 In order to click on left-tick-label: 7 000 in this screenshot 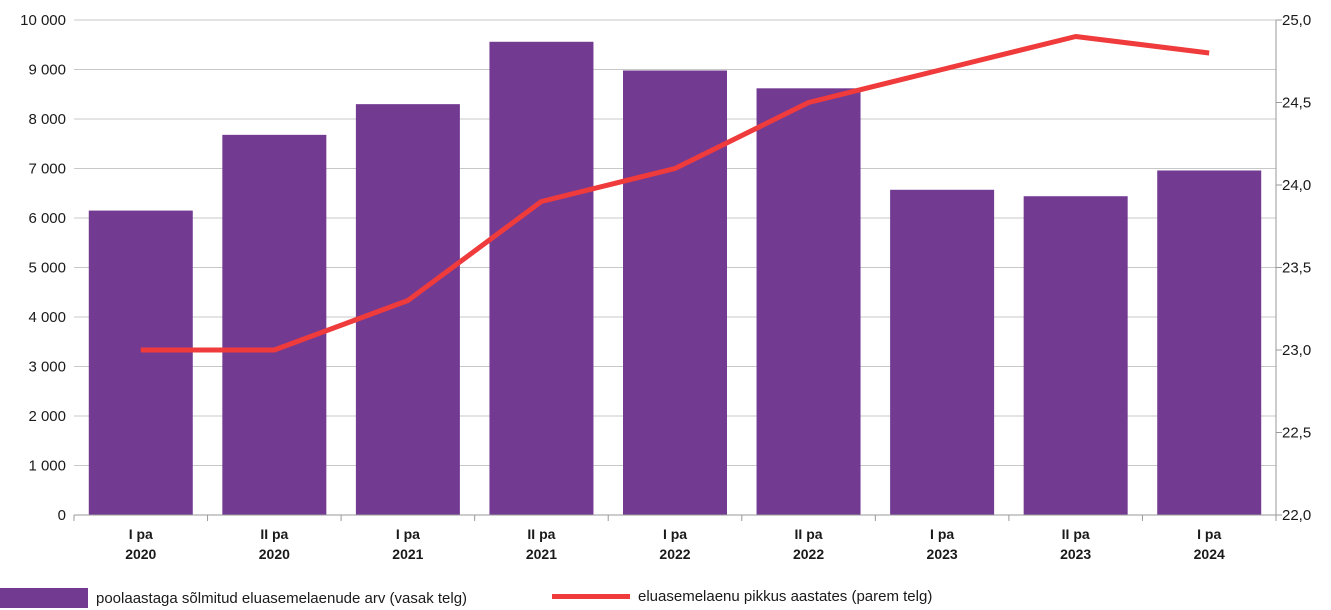, I will do `click(47, 169)`.